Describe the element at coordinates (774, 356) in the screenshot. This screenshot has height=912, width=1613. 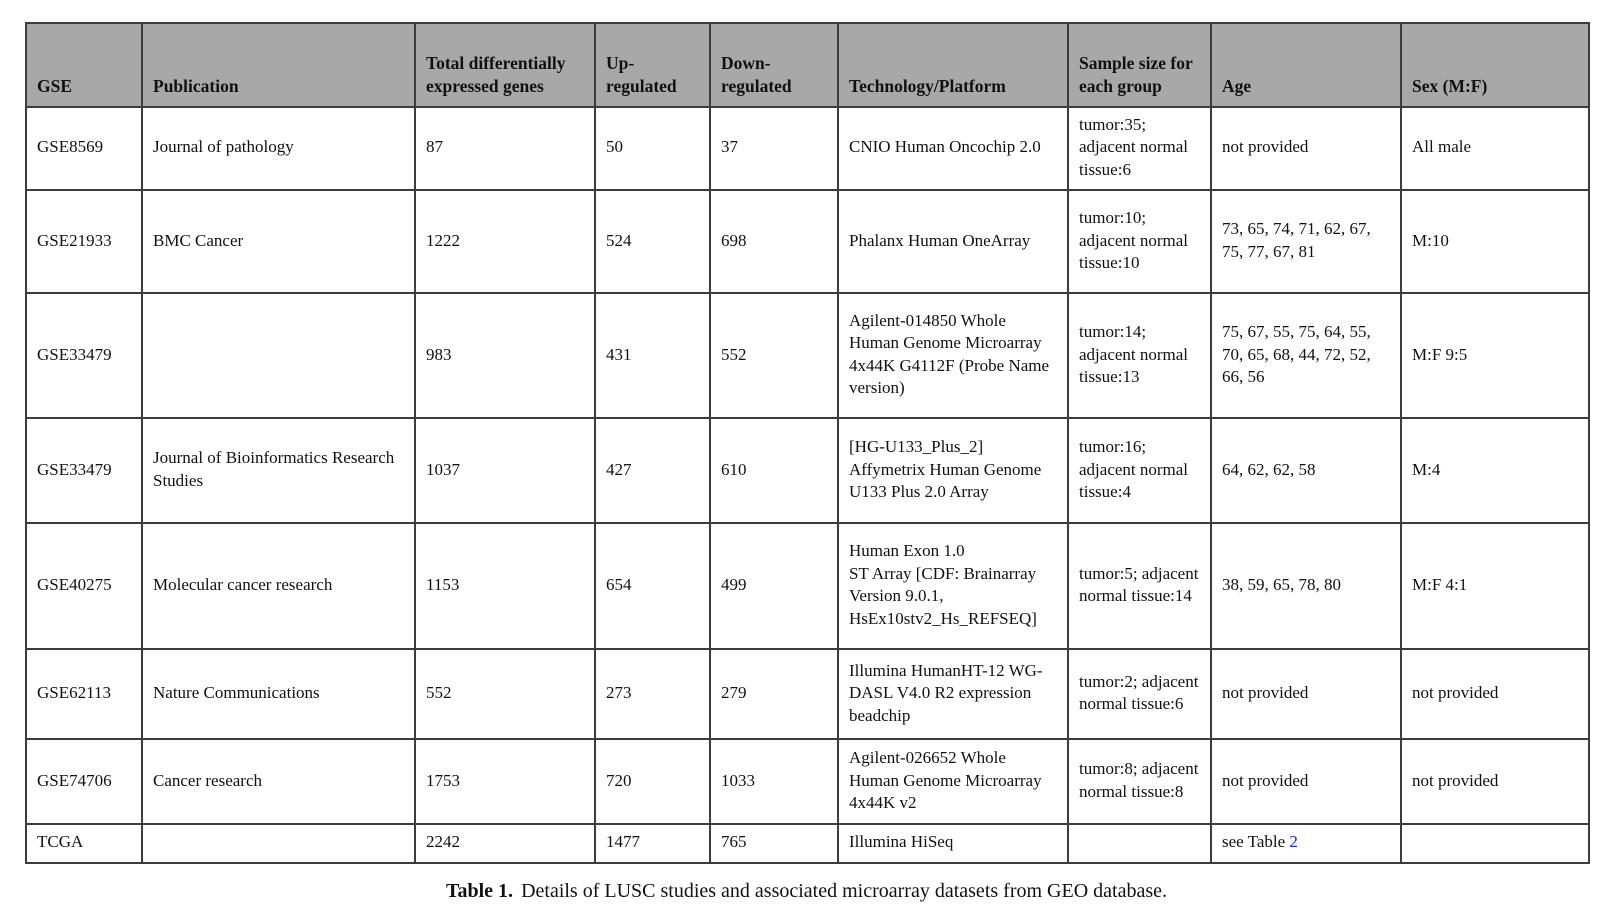
I see `cell-down-regulated: 552` at that location.